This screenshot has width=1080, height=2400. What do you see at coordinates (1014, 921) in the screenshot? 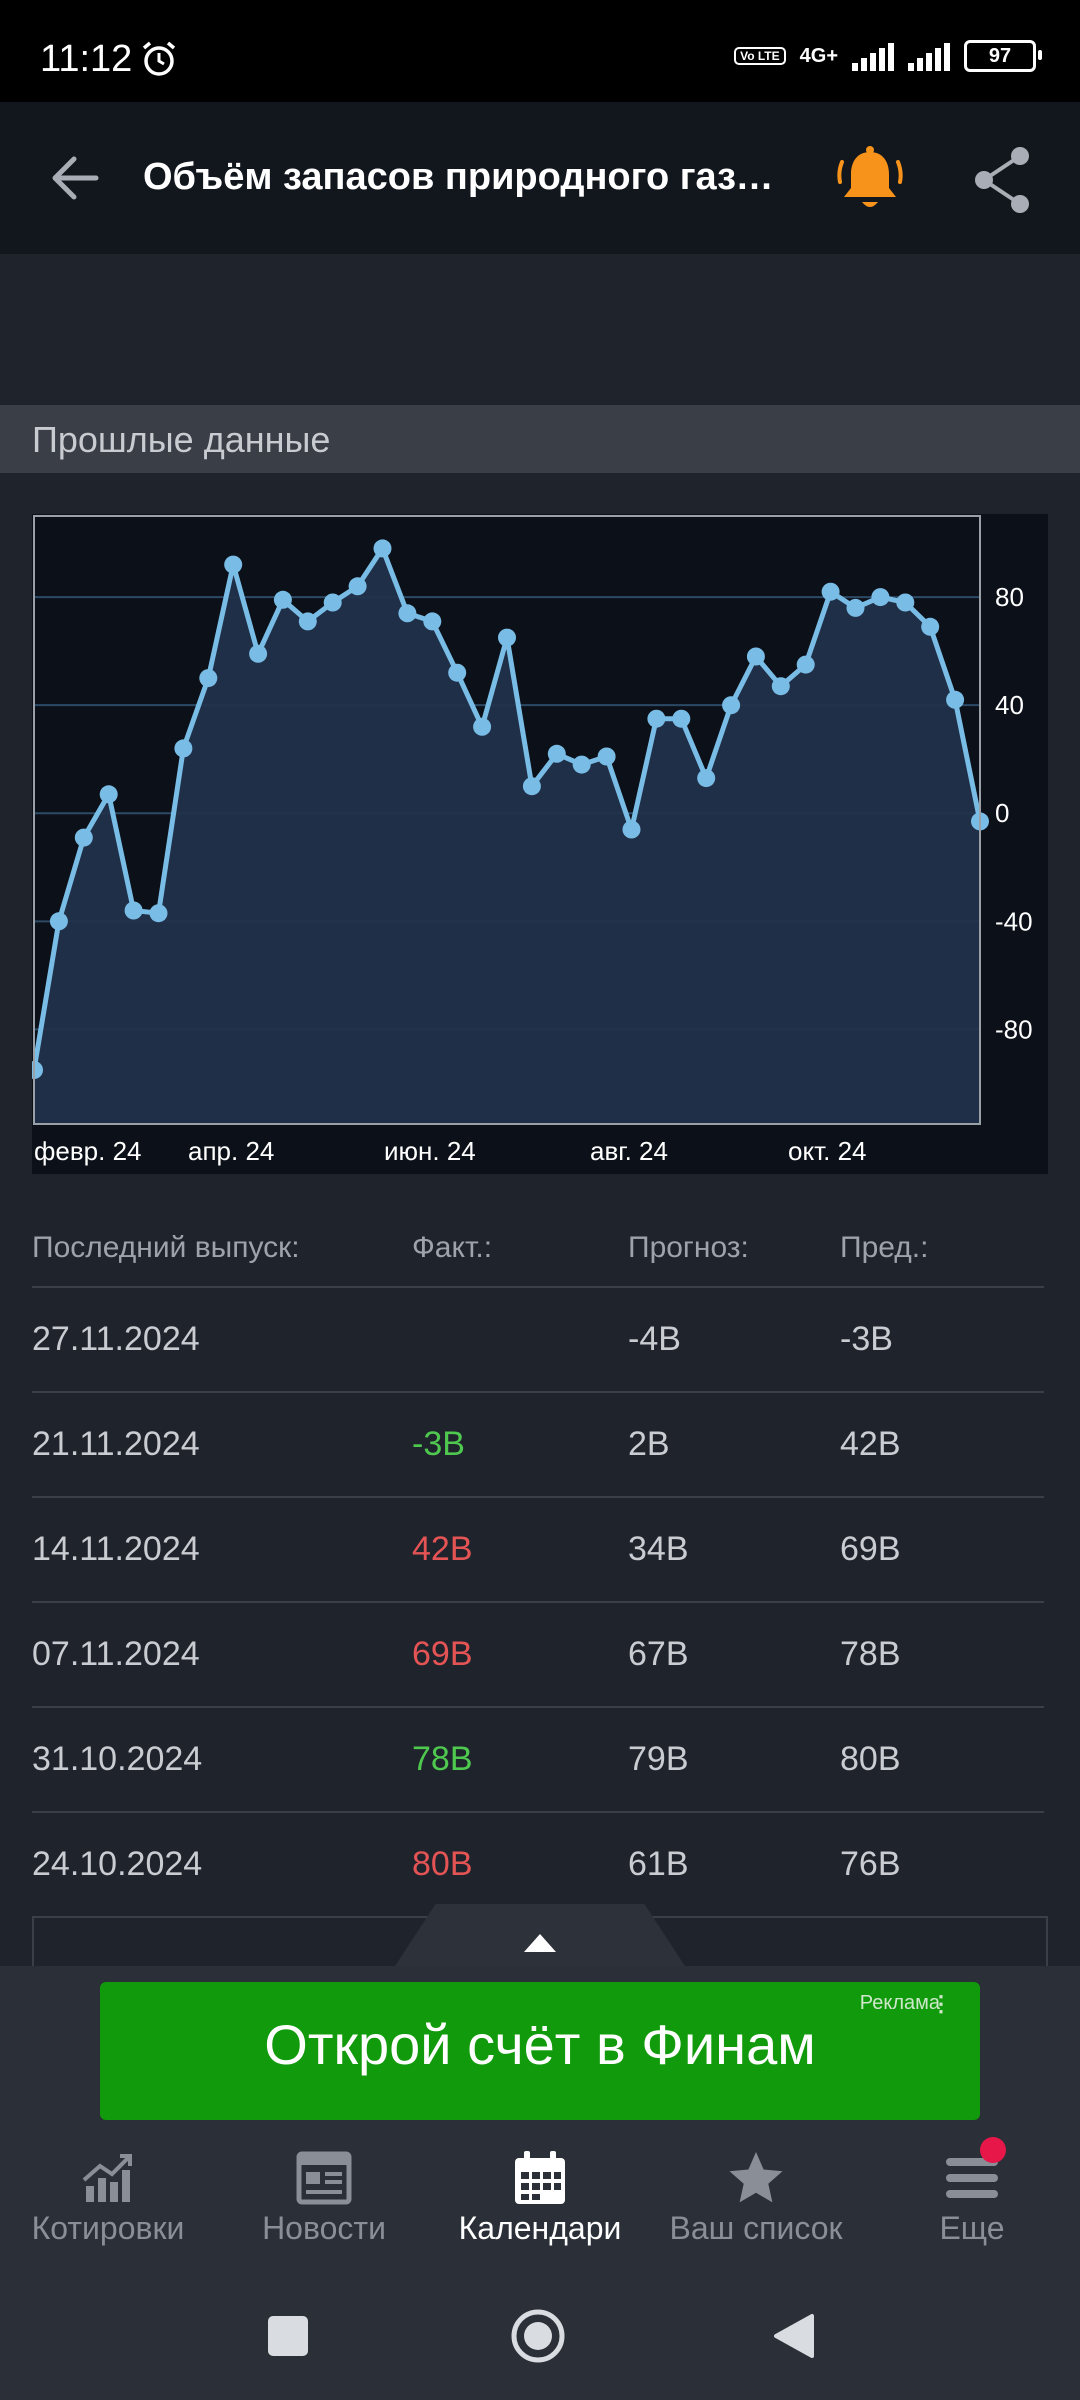
I see `y-tick-label: -40` at bounding box center [1014, 921].